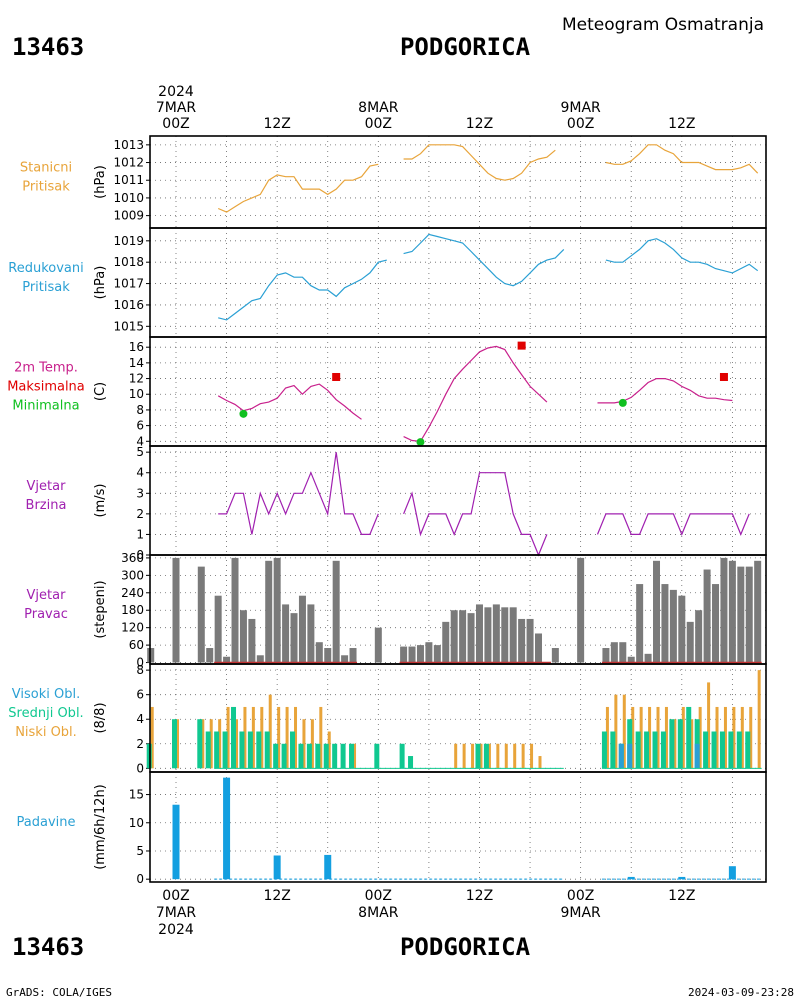  What do you see at coordinates (46, 822) in the screenshot?
I see `panel-label: Padavine` at bounding box center [46, 822].